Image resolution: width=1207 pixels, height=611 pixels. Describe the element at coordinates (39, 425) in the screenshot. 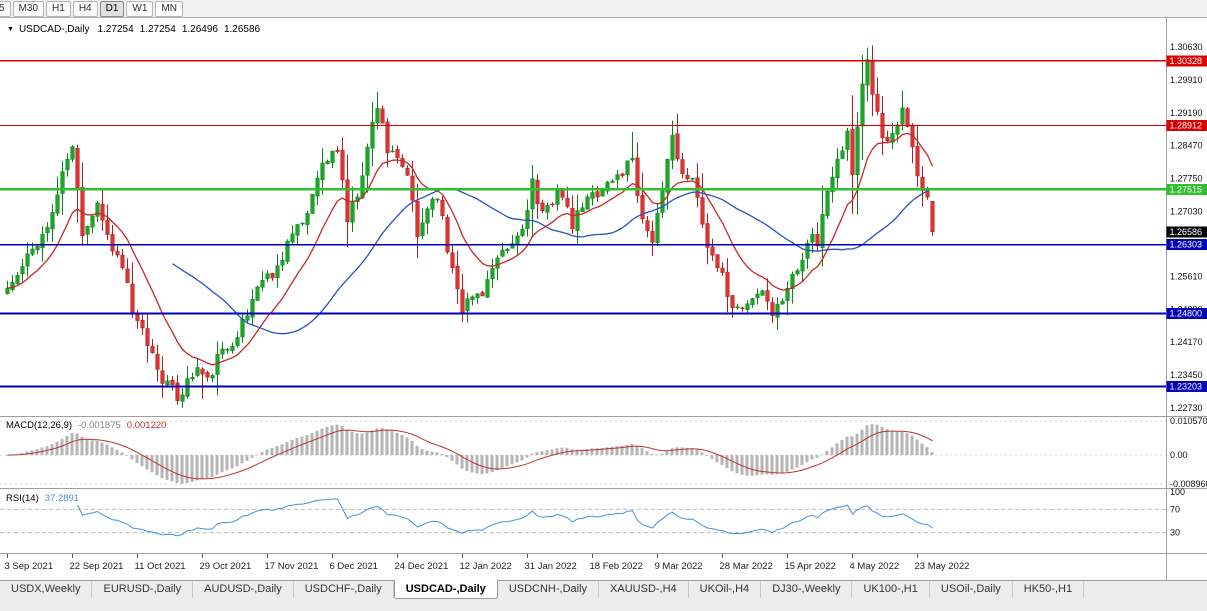

I see `macd-name: MACD(12,26,9)` at that location.